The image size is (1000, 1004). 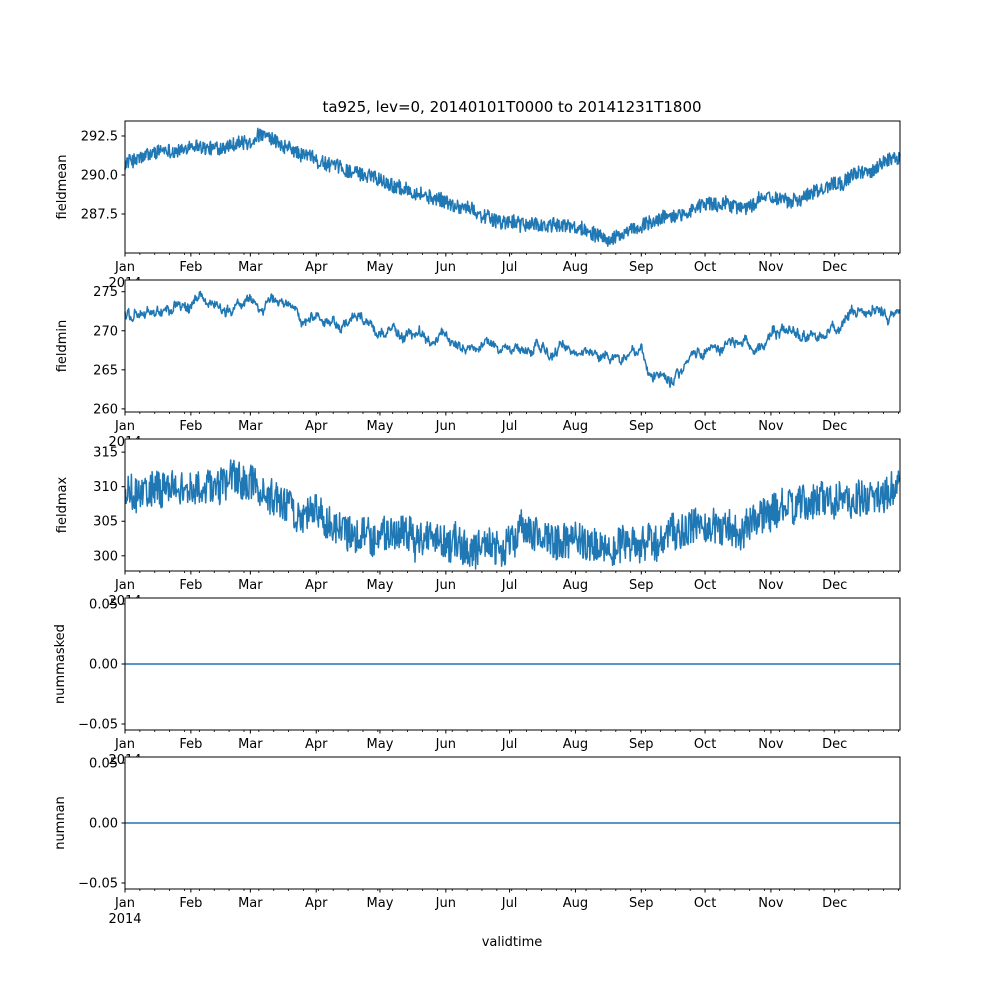 What do you see at coordinates (512, 514) in the screenshot?
I see `series-line-fieldmax` at bounding box center [512, 514].